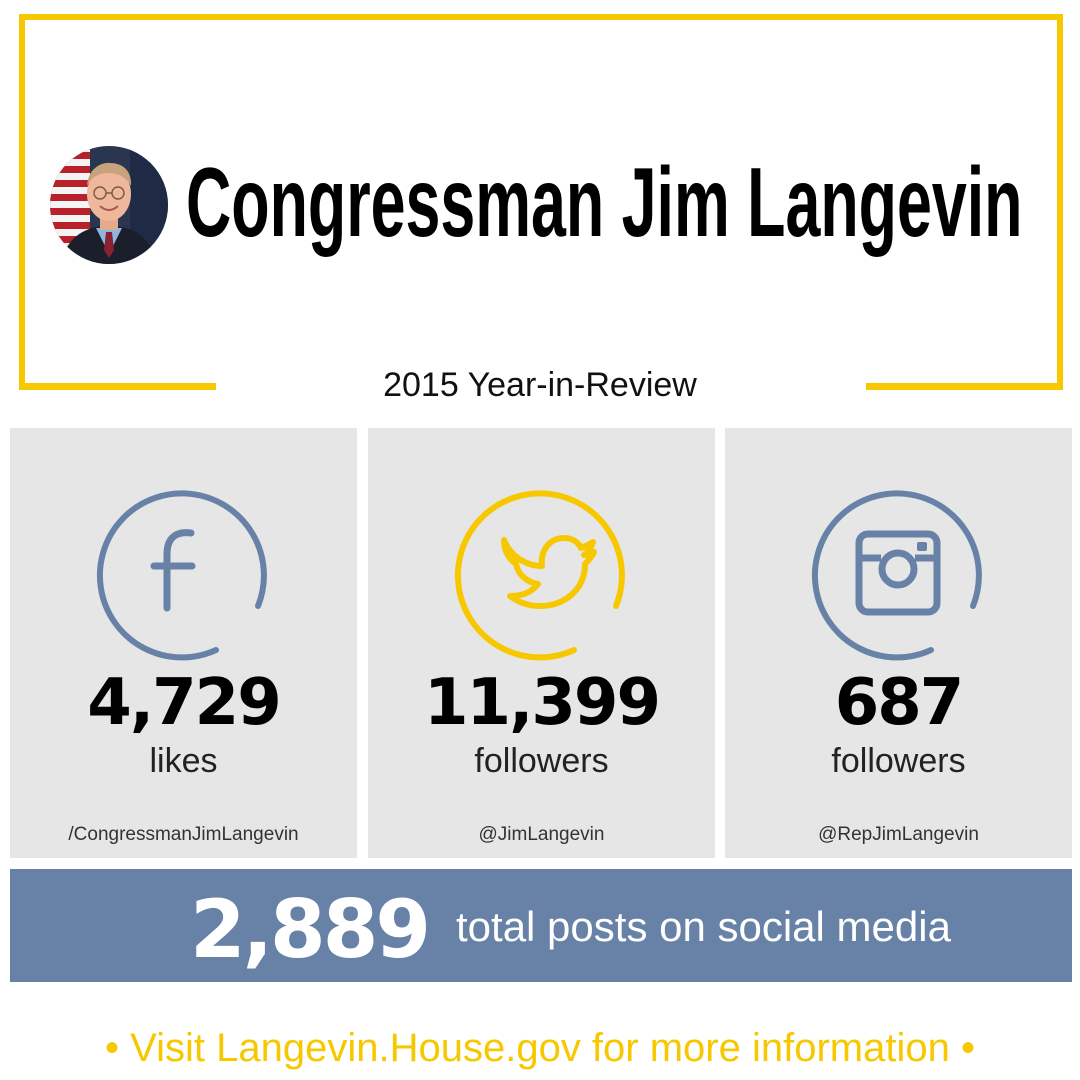 The image size is (1080, 1080). What do you see at coordinates (541, 834) in the screenshot?
I see `twitter-handle: @JimLangevin` at bounding box center [541, 834].